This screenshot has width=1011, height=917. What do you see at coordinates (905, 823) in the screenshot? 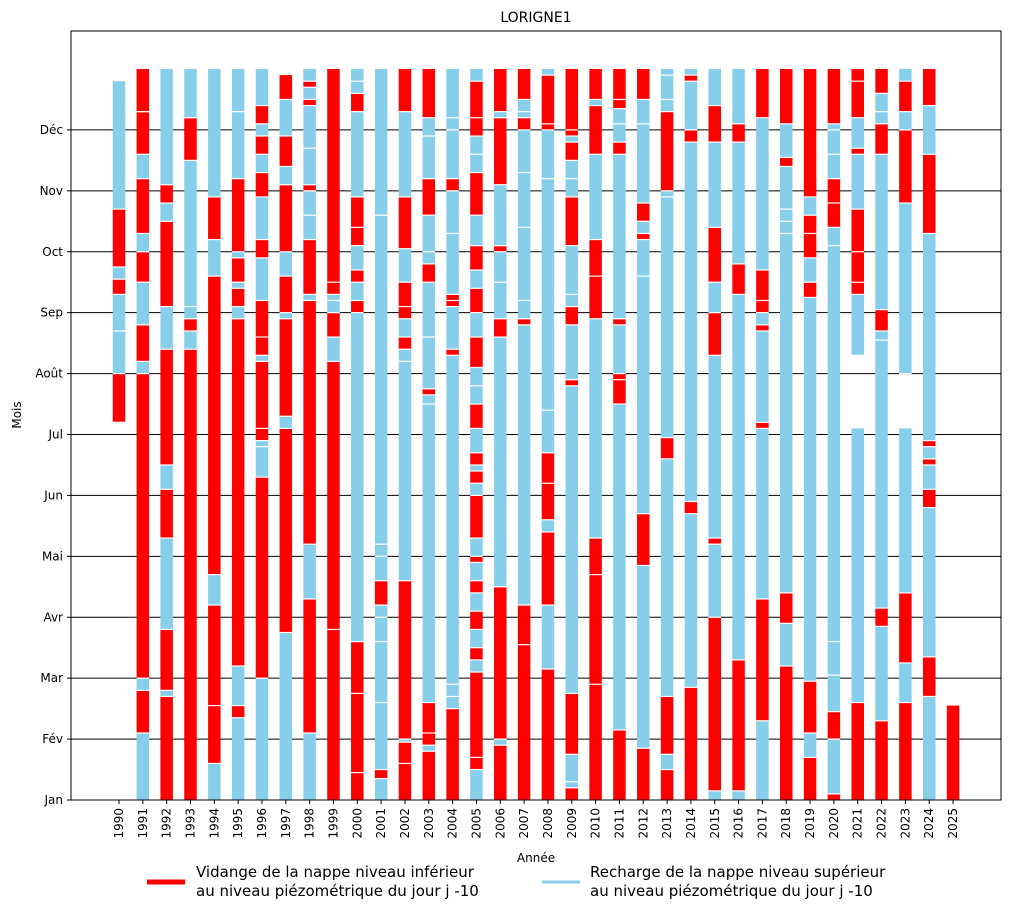
I see `x-tick-label: 2023` at bounding box center [905, 823].